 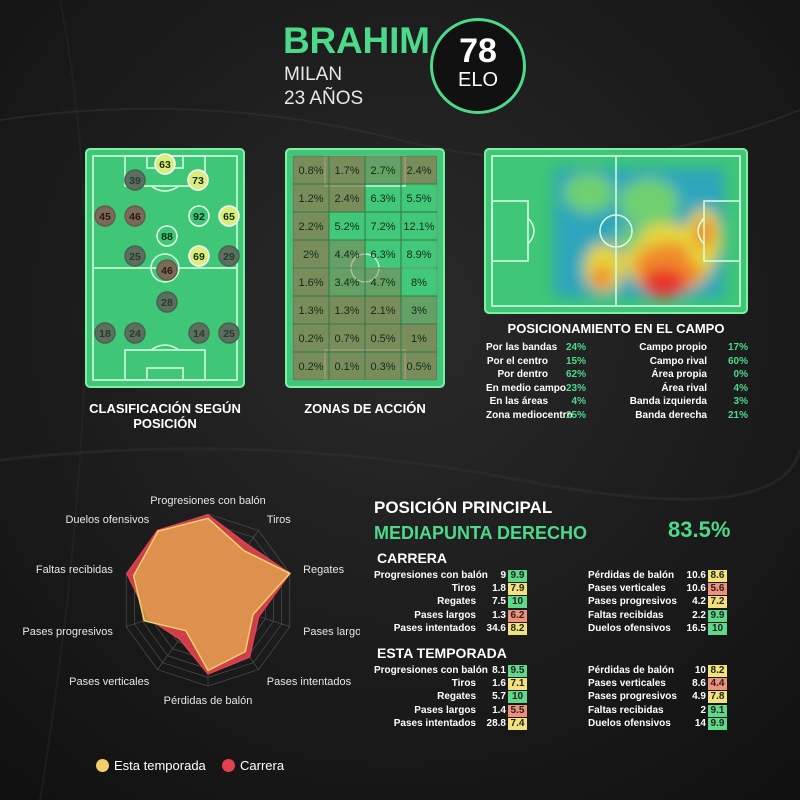 I want to click on heatmap-stat-value: 15%, so click(x=575, y=361).